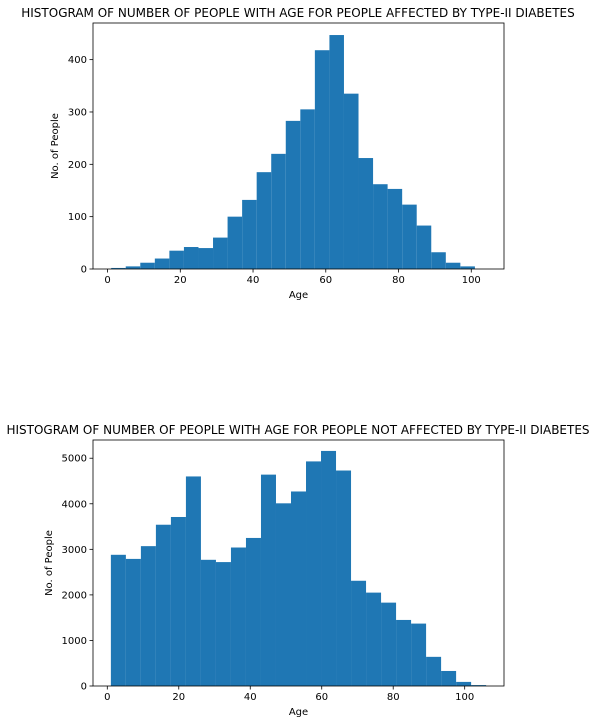 This screenshot has width=596, height=724. I want to click on y-tick-label: 1000, so click(74, 641).